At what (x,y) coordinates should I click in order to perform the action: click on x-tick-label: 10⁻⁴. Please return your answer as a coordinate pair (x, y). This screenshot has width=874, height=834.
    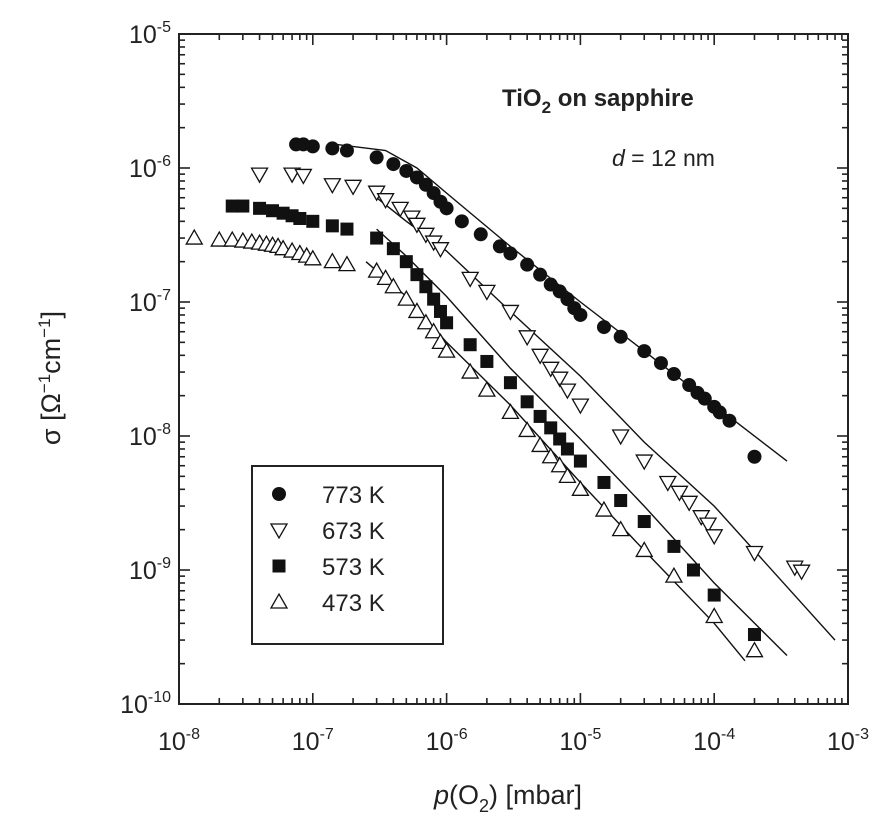
    Looking at the image, I should click on (714, 741).